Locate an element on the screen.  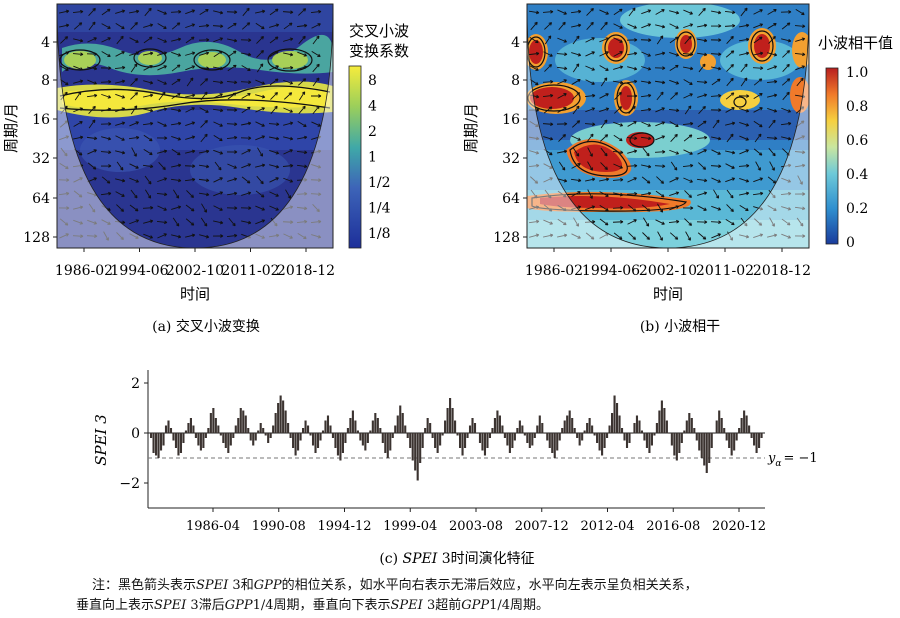
colorbar-label: 1/8 is located at coordinates (379, 234).